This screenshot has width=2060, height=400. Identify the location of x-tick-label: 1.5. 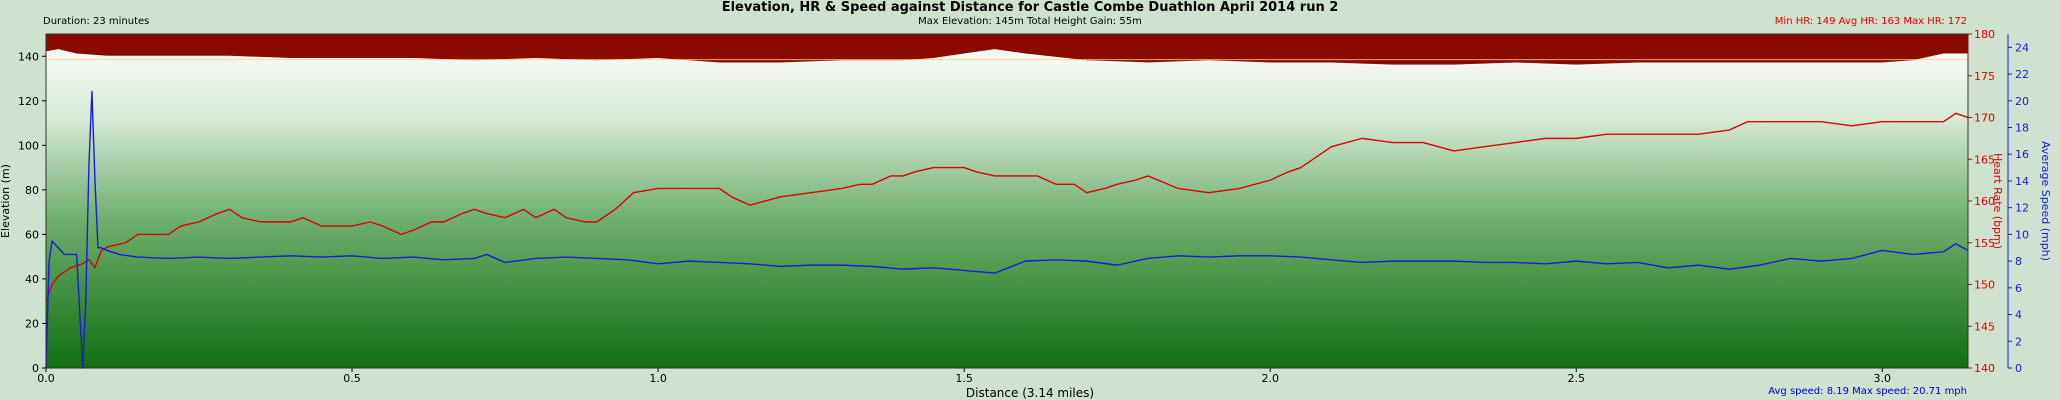
(964, 378).